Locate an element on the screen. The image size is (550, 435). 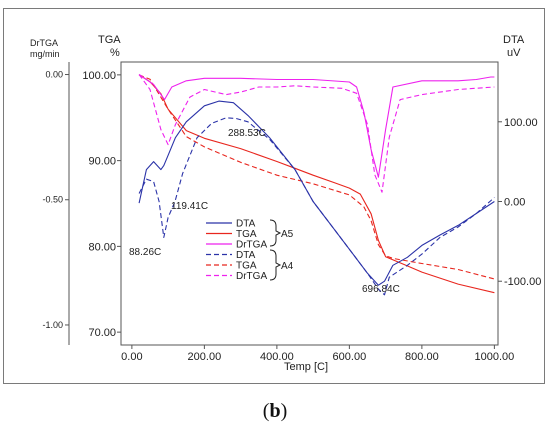
legend-bracket-a4 is located at coordinates (275, 265).